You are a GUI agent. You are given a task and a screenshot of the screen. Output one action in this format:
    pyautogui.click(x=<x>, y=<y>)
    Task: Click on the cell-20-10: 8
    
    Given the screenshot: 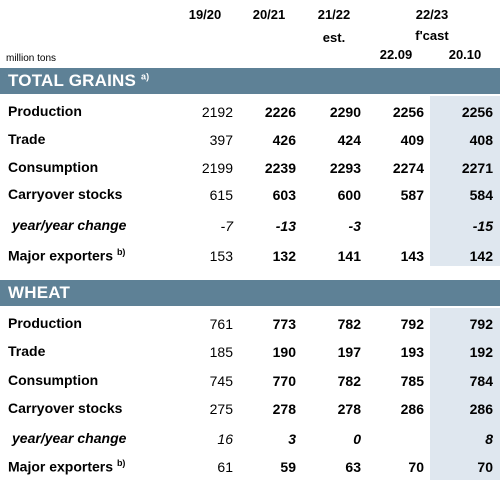 What is the action you would take?
    pyautogui.click(x=489, y=439)
    